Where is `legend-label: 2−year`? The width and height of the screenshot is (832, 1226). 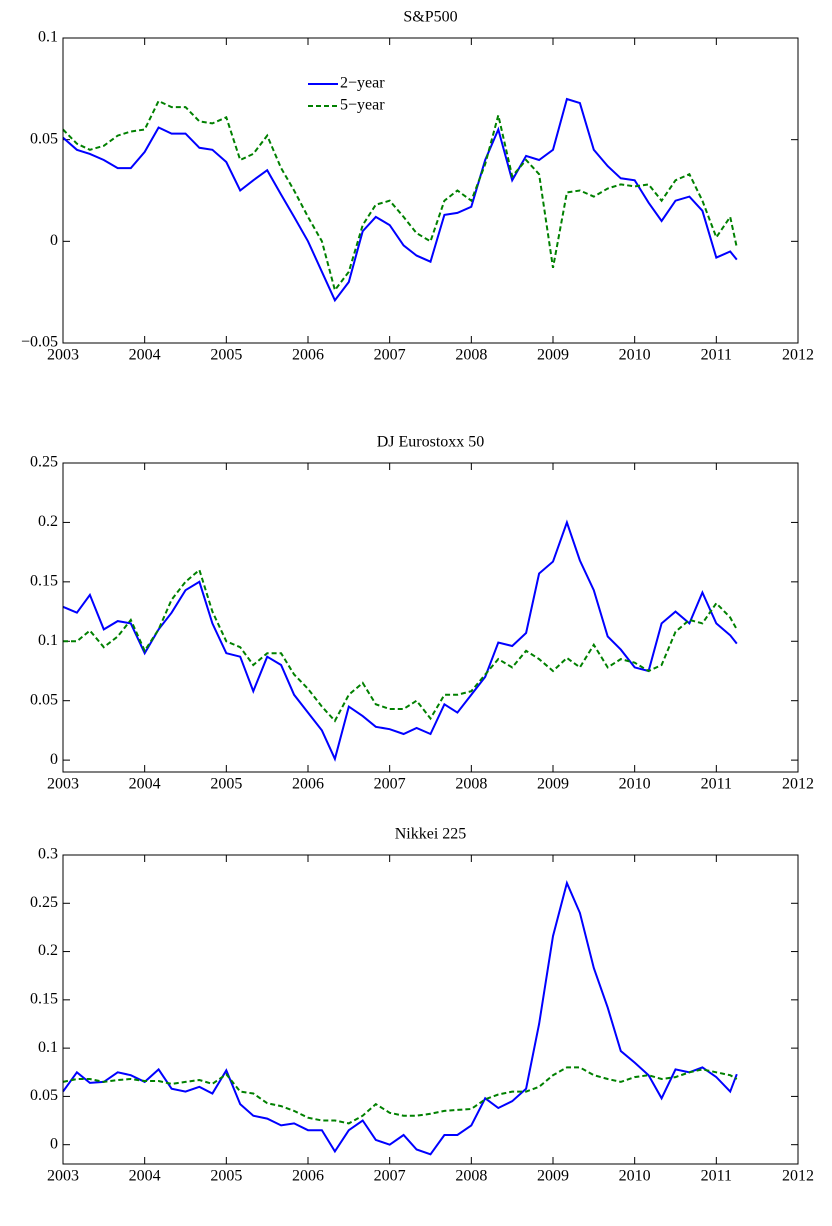 legend-label: 2−year is located at coordinates (362, 83).